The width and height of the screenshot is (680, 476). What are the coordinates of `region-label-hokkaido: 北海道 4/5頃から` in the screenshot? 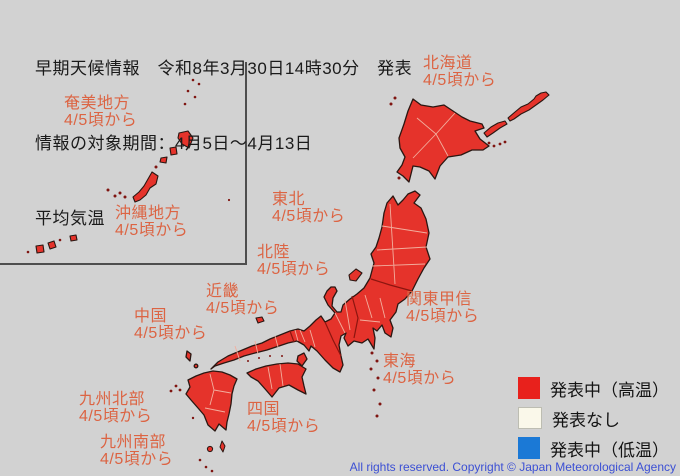 It's located at (460, 72).